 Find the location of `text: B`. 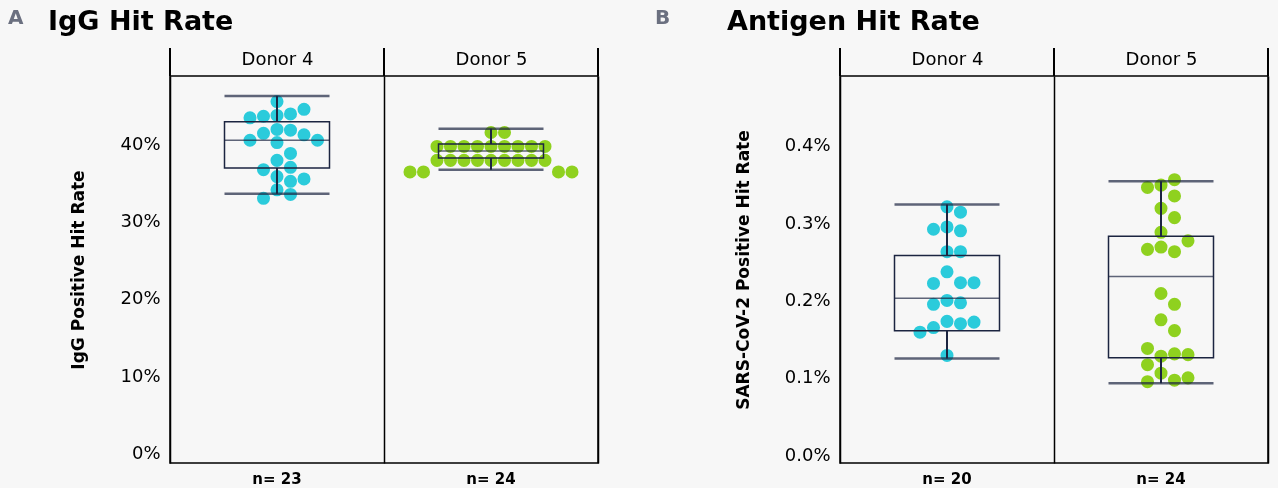

text: B is located at coordinates (663, 17).